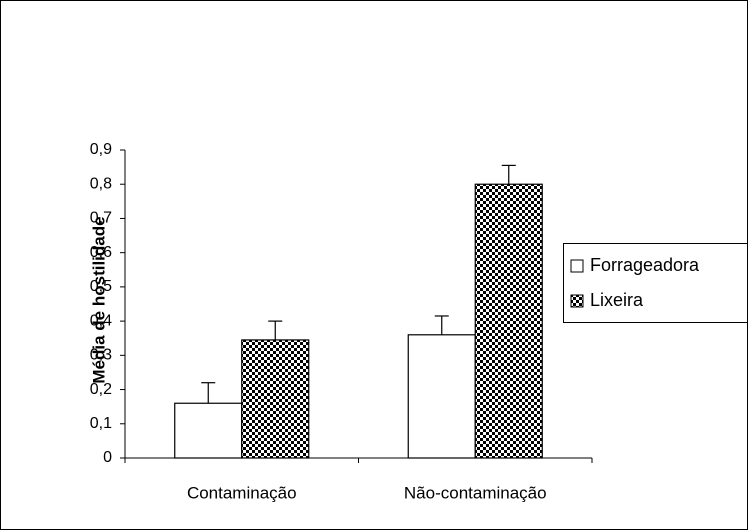 This screenshot has height=531, width=749. What do you see at coordinates (101, 389) in the screenshot?
I see `y-tick-label: 0,2` at bounding box center [101, 389].